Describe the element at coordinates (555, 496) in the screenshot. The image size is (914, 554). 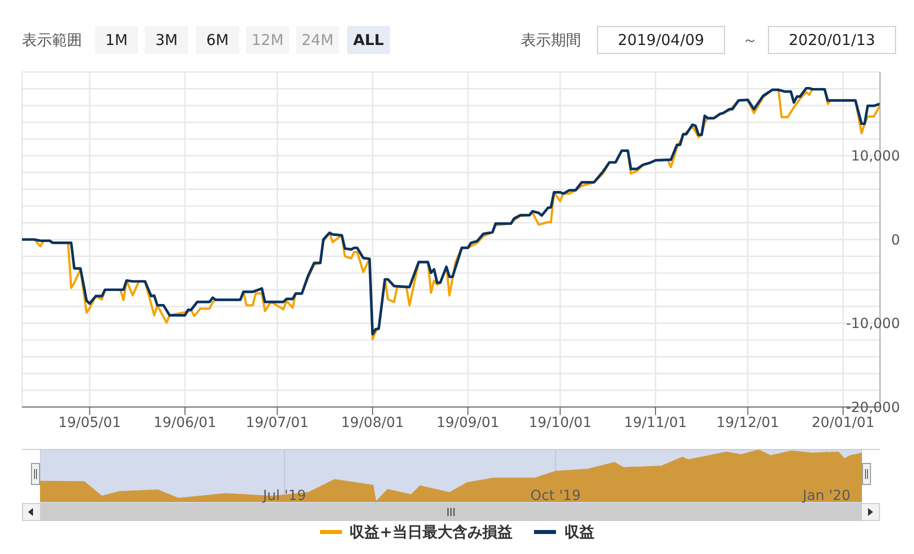
I see `x-tick-label: Oct '19` at that location.